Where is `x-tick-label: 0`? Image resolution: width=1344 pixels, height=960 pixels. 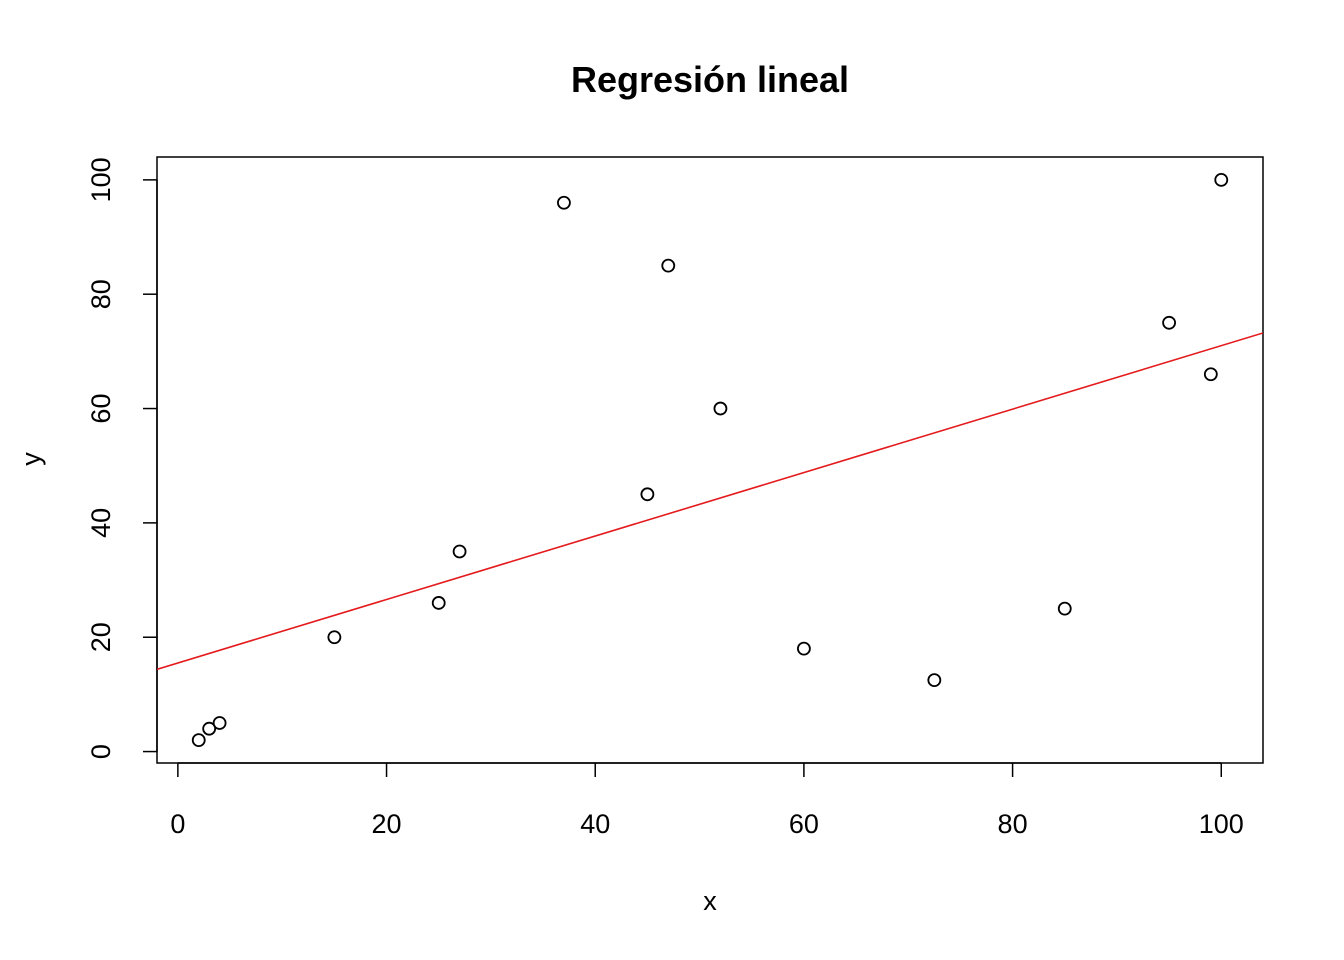 x-tick-label: 0 is located at coordinates (177, 824).